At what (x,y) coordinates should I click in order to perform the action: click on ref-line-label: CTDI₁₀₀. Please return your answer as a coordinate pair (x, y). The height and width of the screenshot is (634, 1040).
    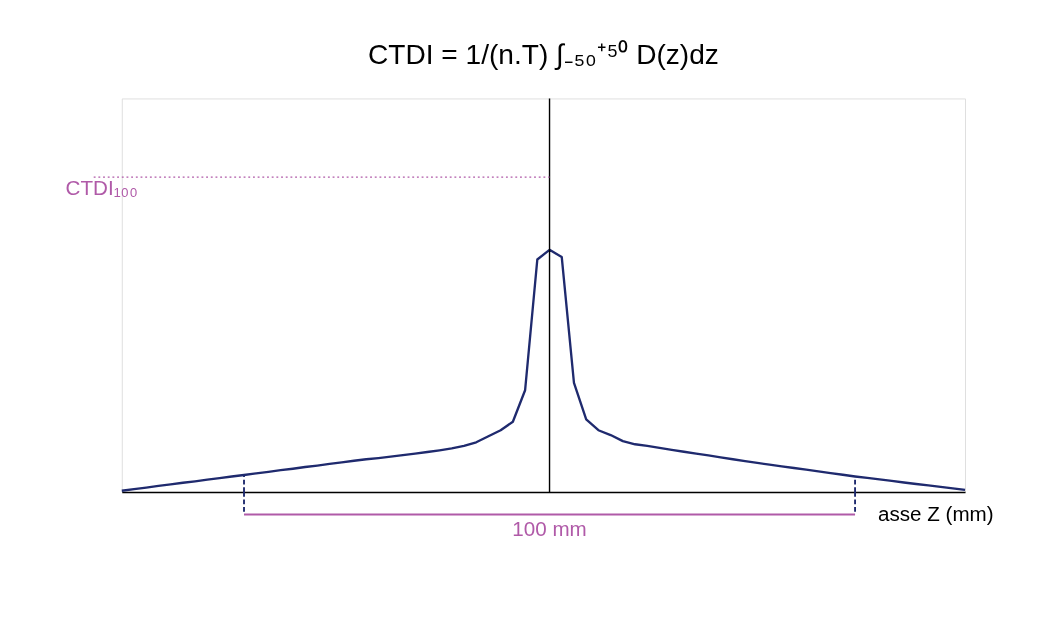
    Looking at the image, I should click on (101, 187).